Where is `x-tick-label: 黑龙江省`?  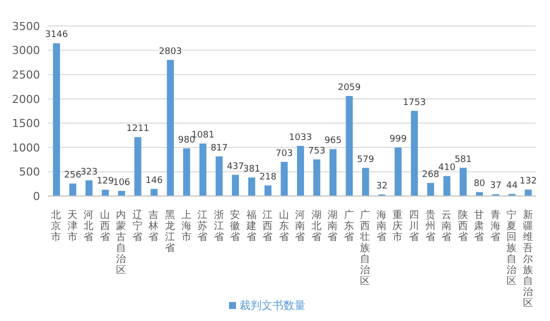 x-tick-label: 黑龙江省 is located at coordinates (170, 232).